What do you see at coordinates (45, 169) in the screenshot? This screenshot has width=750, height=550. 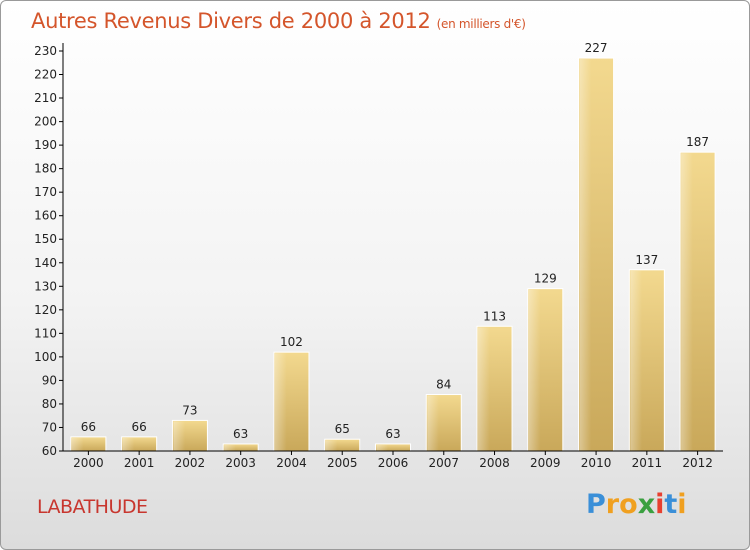 I see `y-tick-label: 180` at bounding box center [45, 169].